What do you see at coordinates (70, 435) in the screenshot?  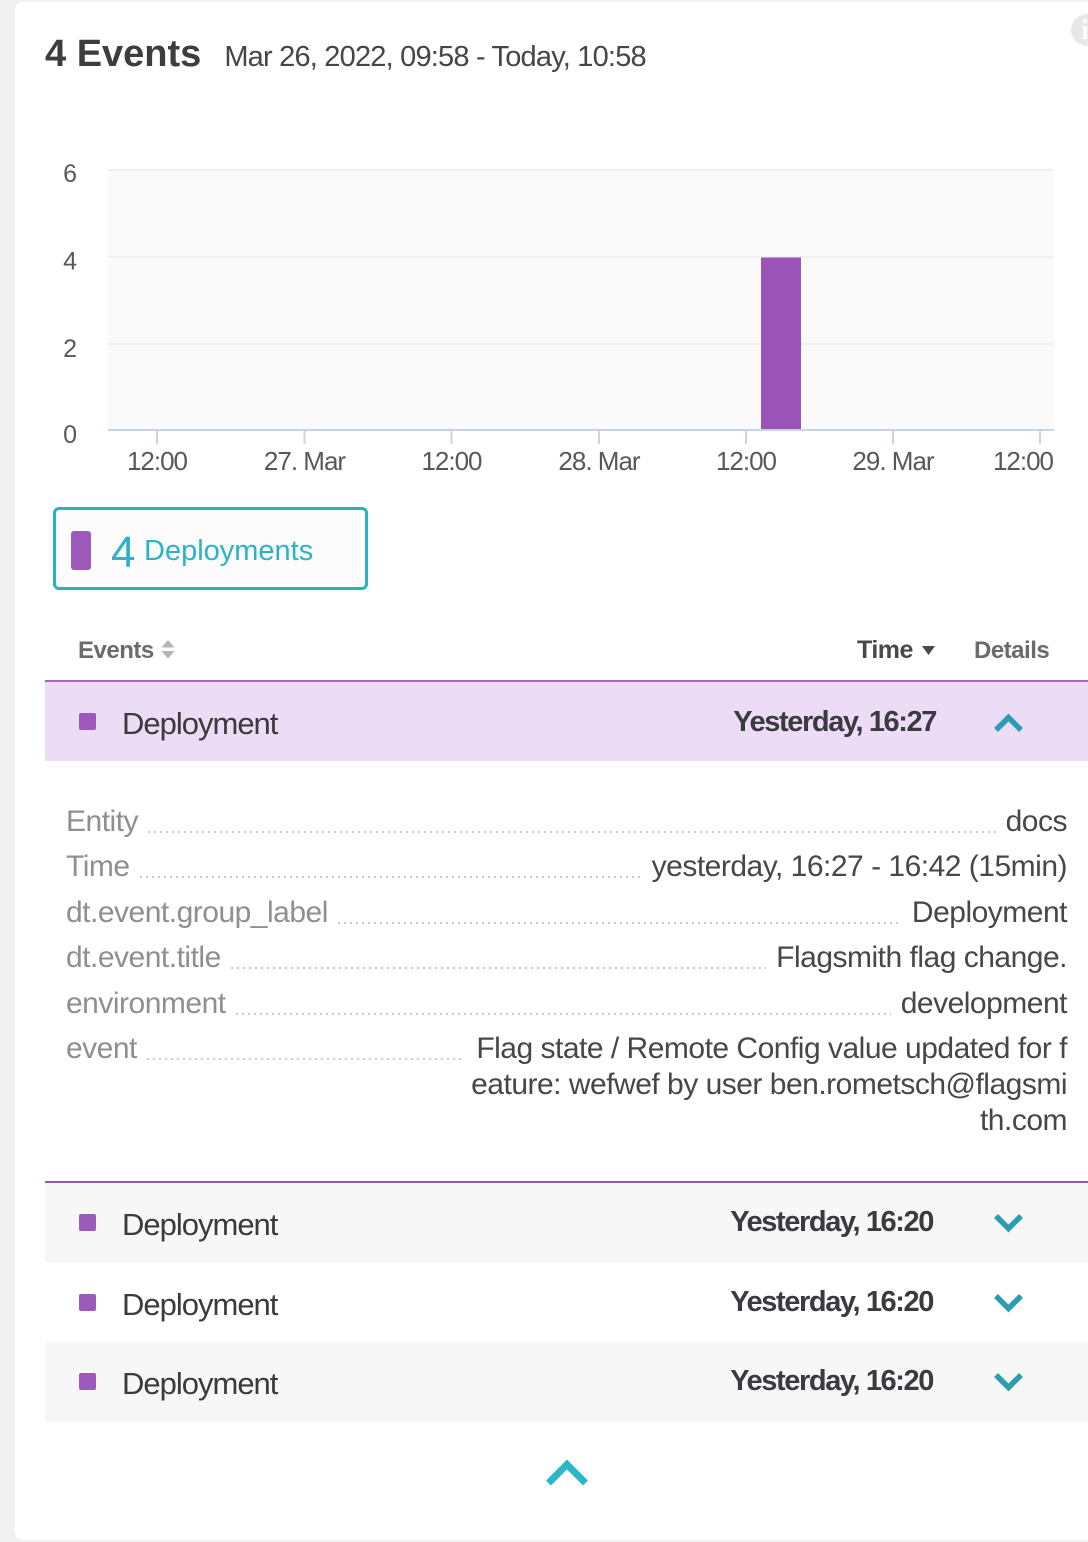 I see `svg-text: 0` at bounding box center [70, 435].